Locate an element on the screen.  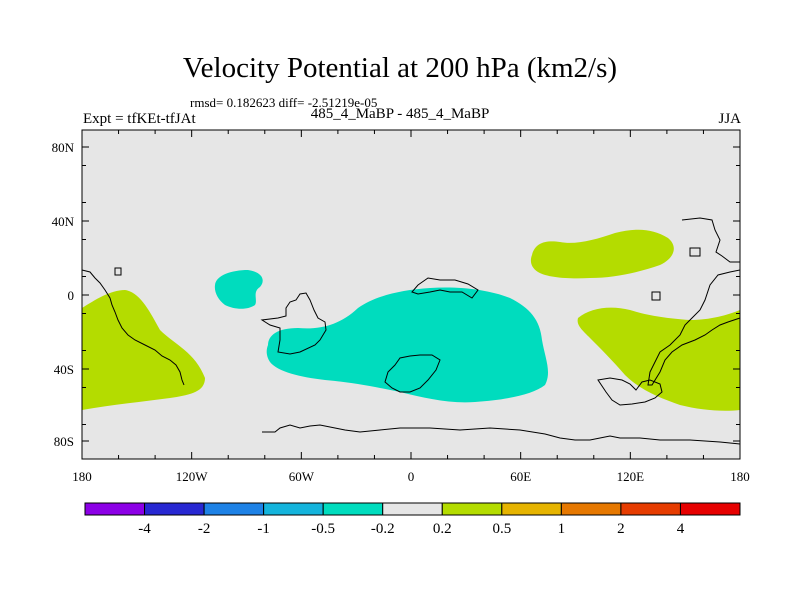
colorbar-label: -4 is located at coordinates (144, 529).